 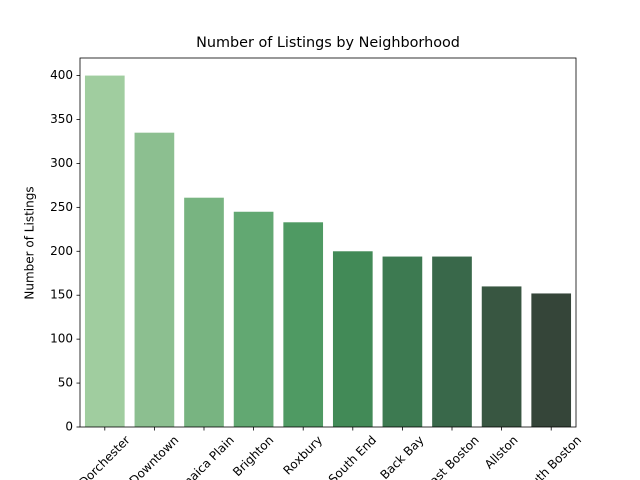 What do you see at coordinates (253, 456) in the screenshot?
I see `x-tick-label: Brighton` at bounding box center [253, 456].